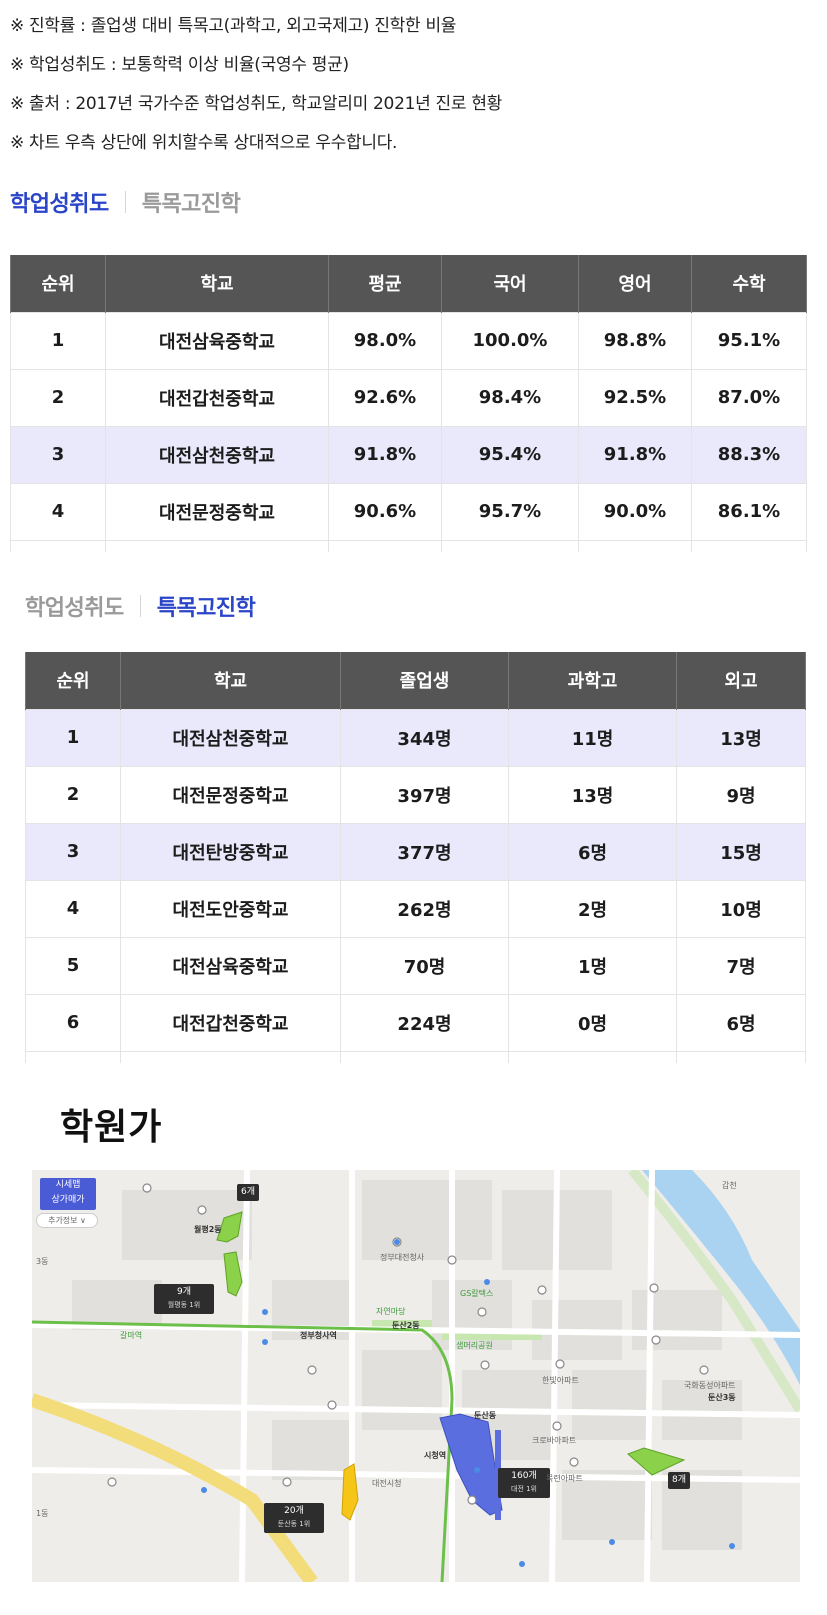 Image resolution: width=827 pixels, height=1615 pixels. I want to click on col-graduates: 졸업생, so click(424, 680).